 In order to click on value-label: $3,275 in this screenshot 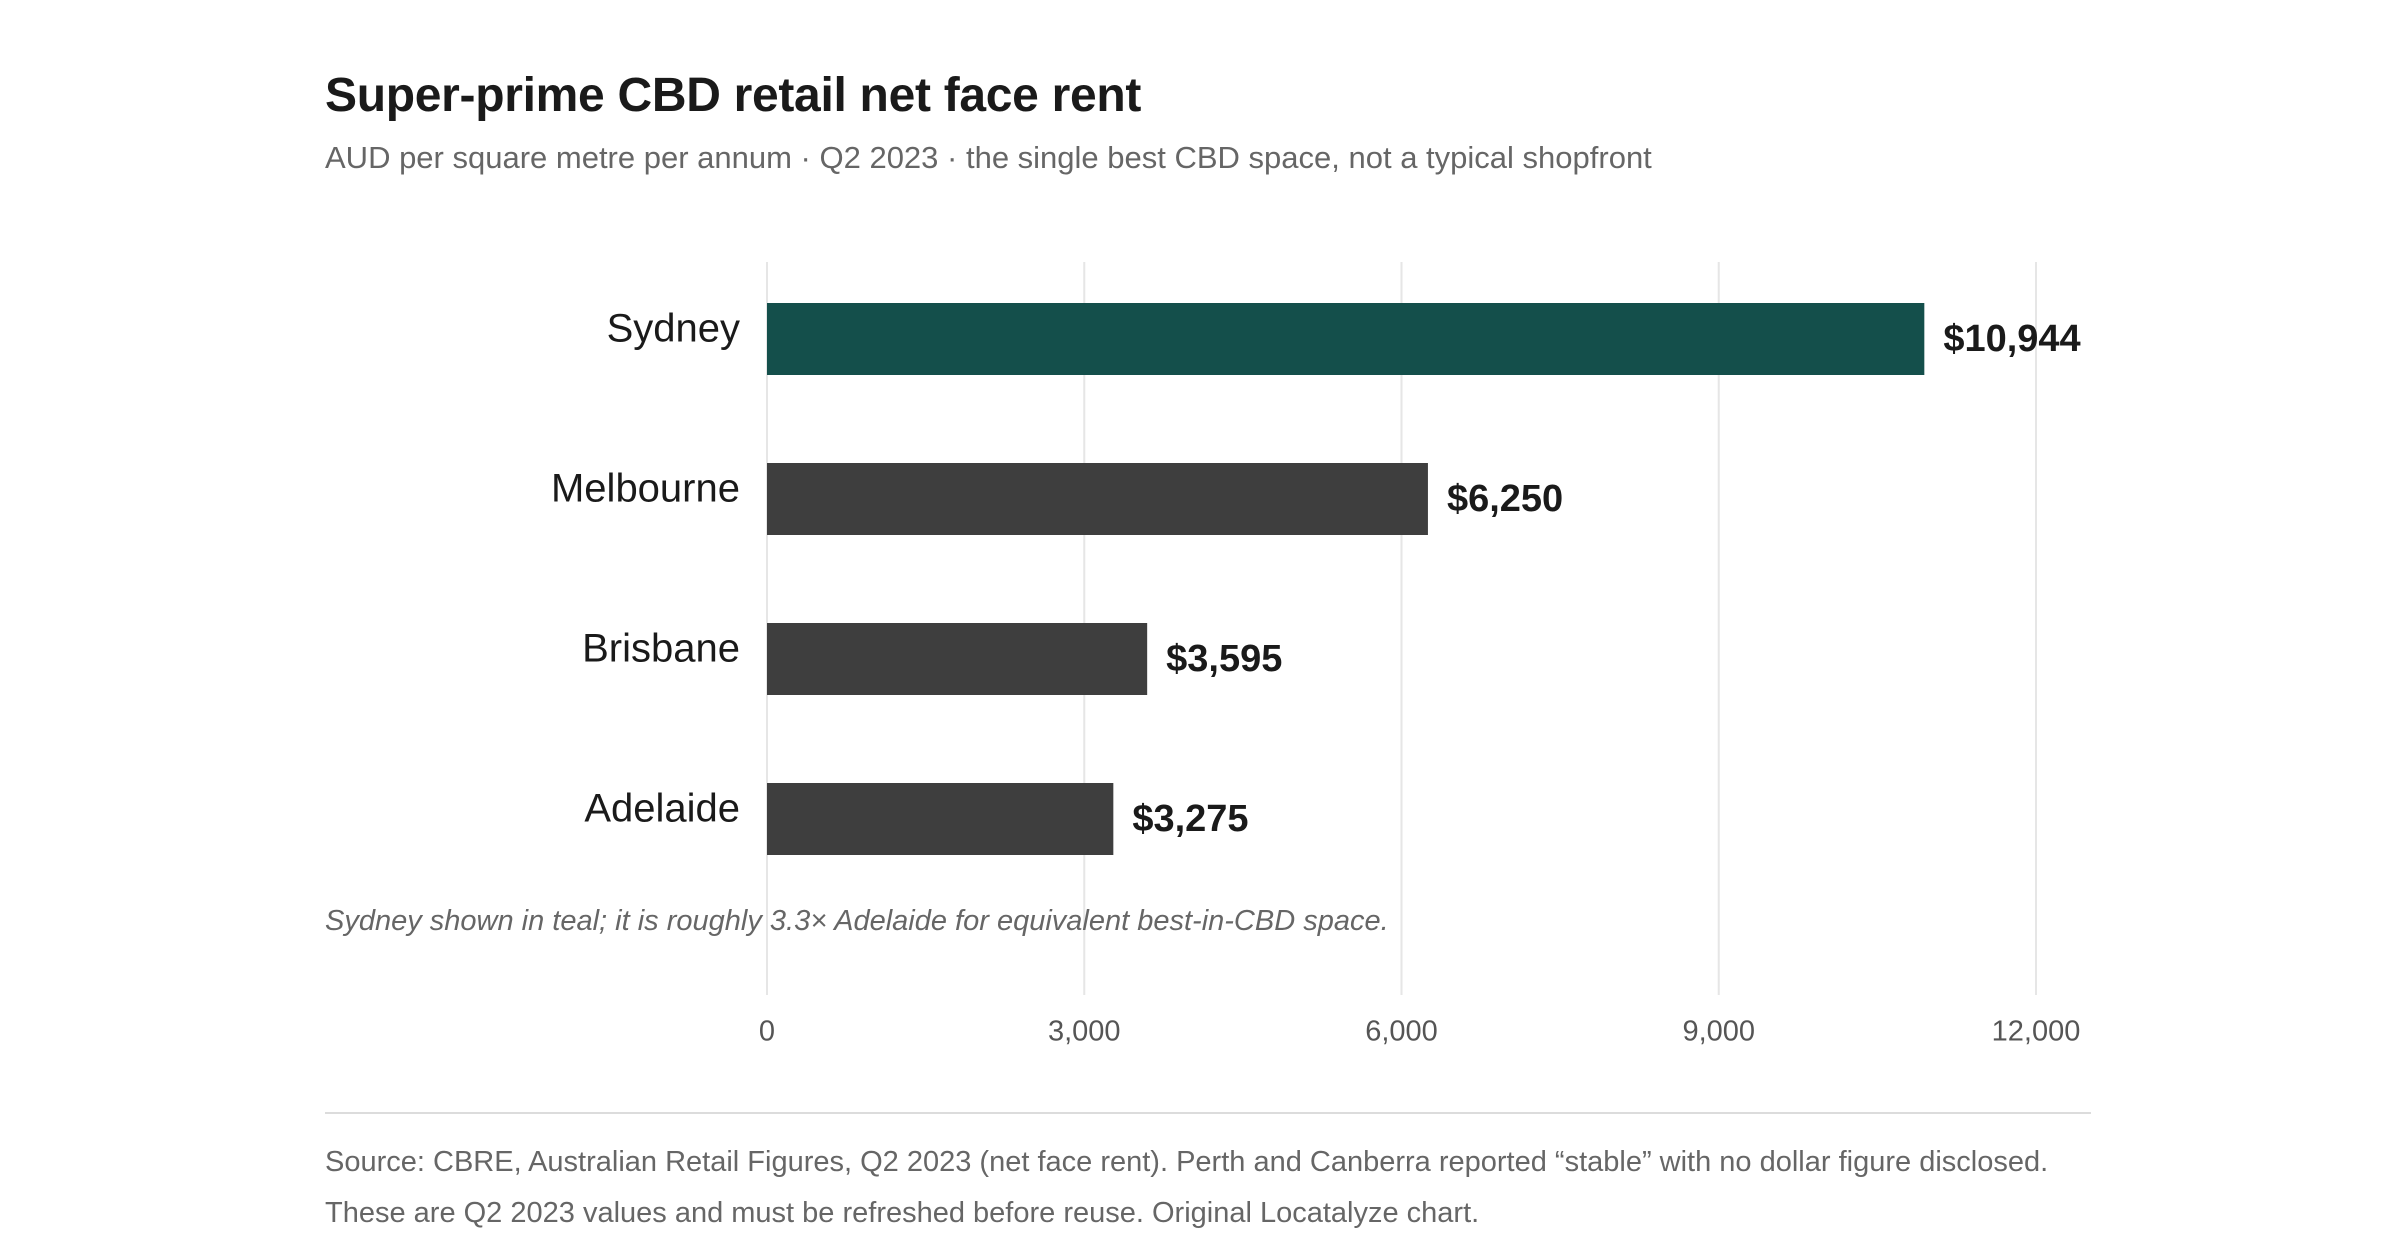, I will do `click(1190, 819)`.